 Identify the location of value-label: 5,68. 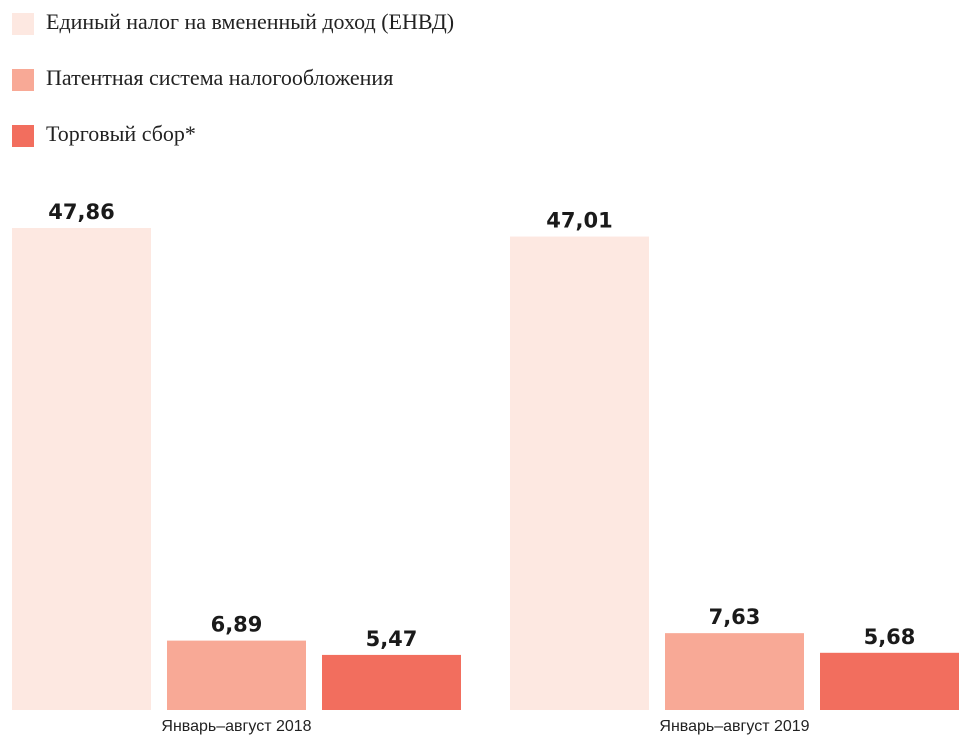
(890, 637).